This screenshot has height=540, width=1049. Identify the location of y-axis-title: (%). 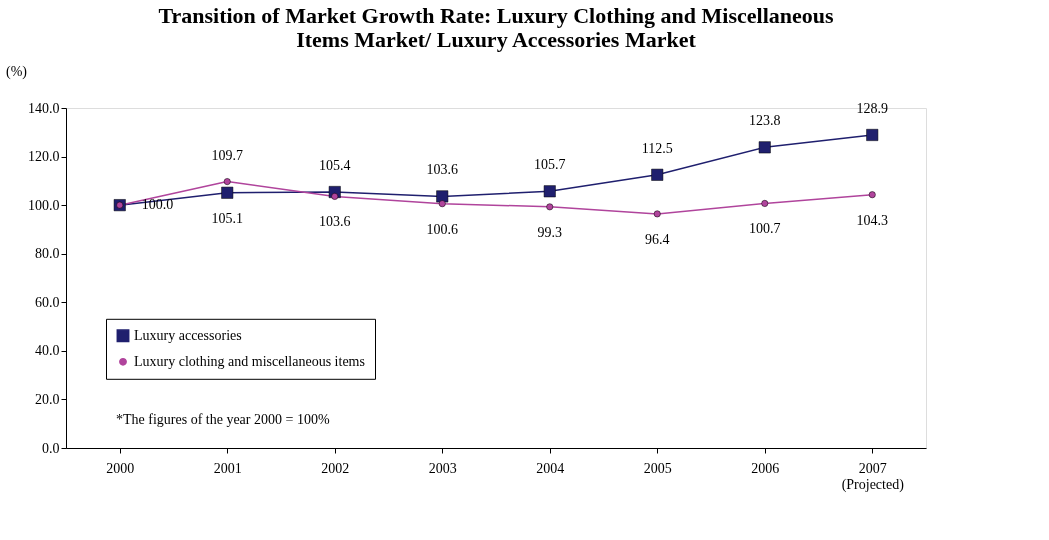
(17, 71).